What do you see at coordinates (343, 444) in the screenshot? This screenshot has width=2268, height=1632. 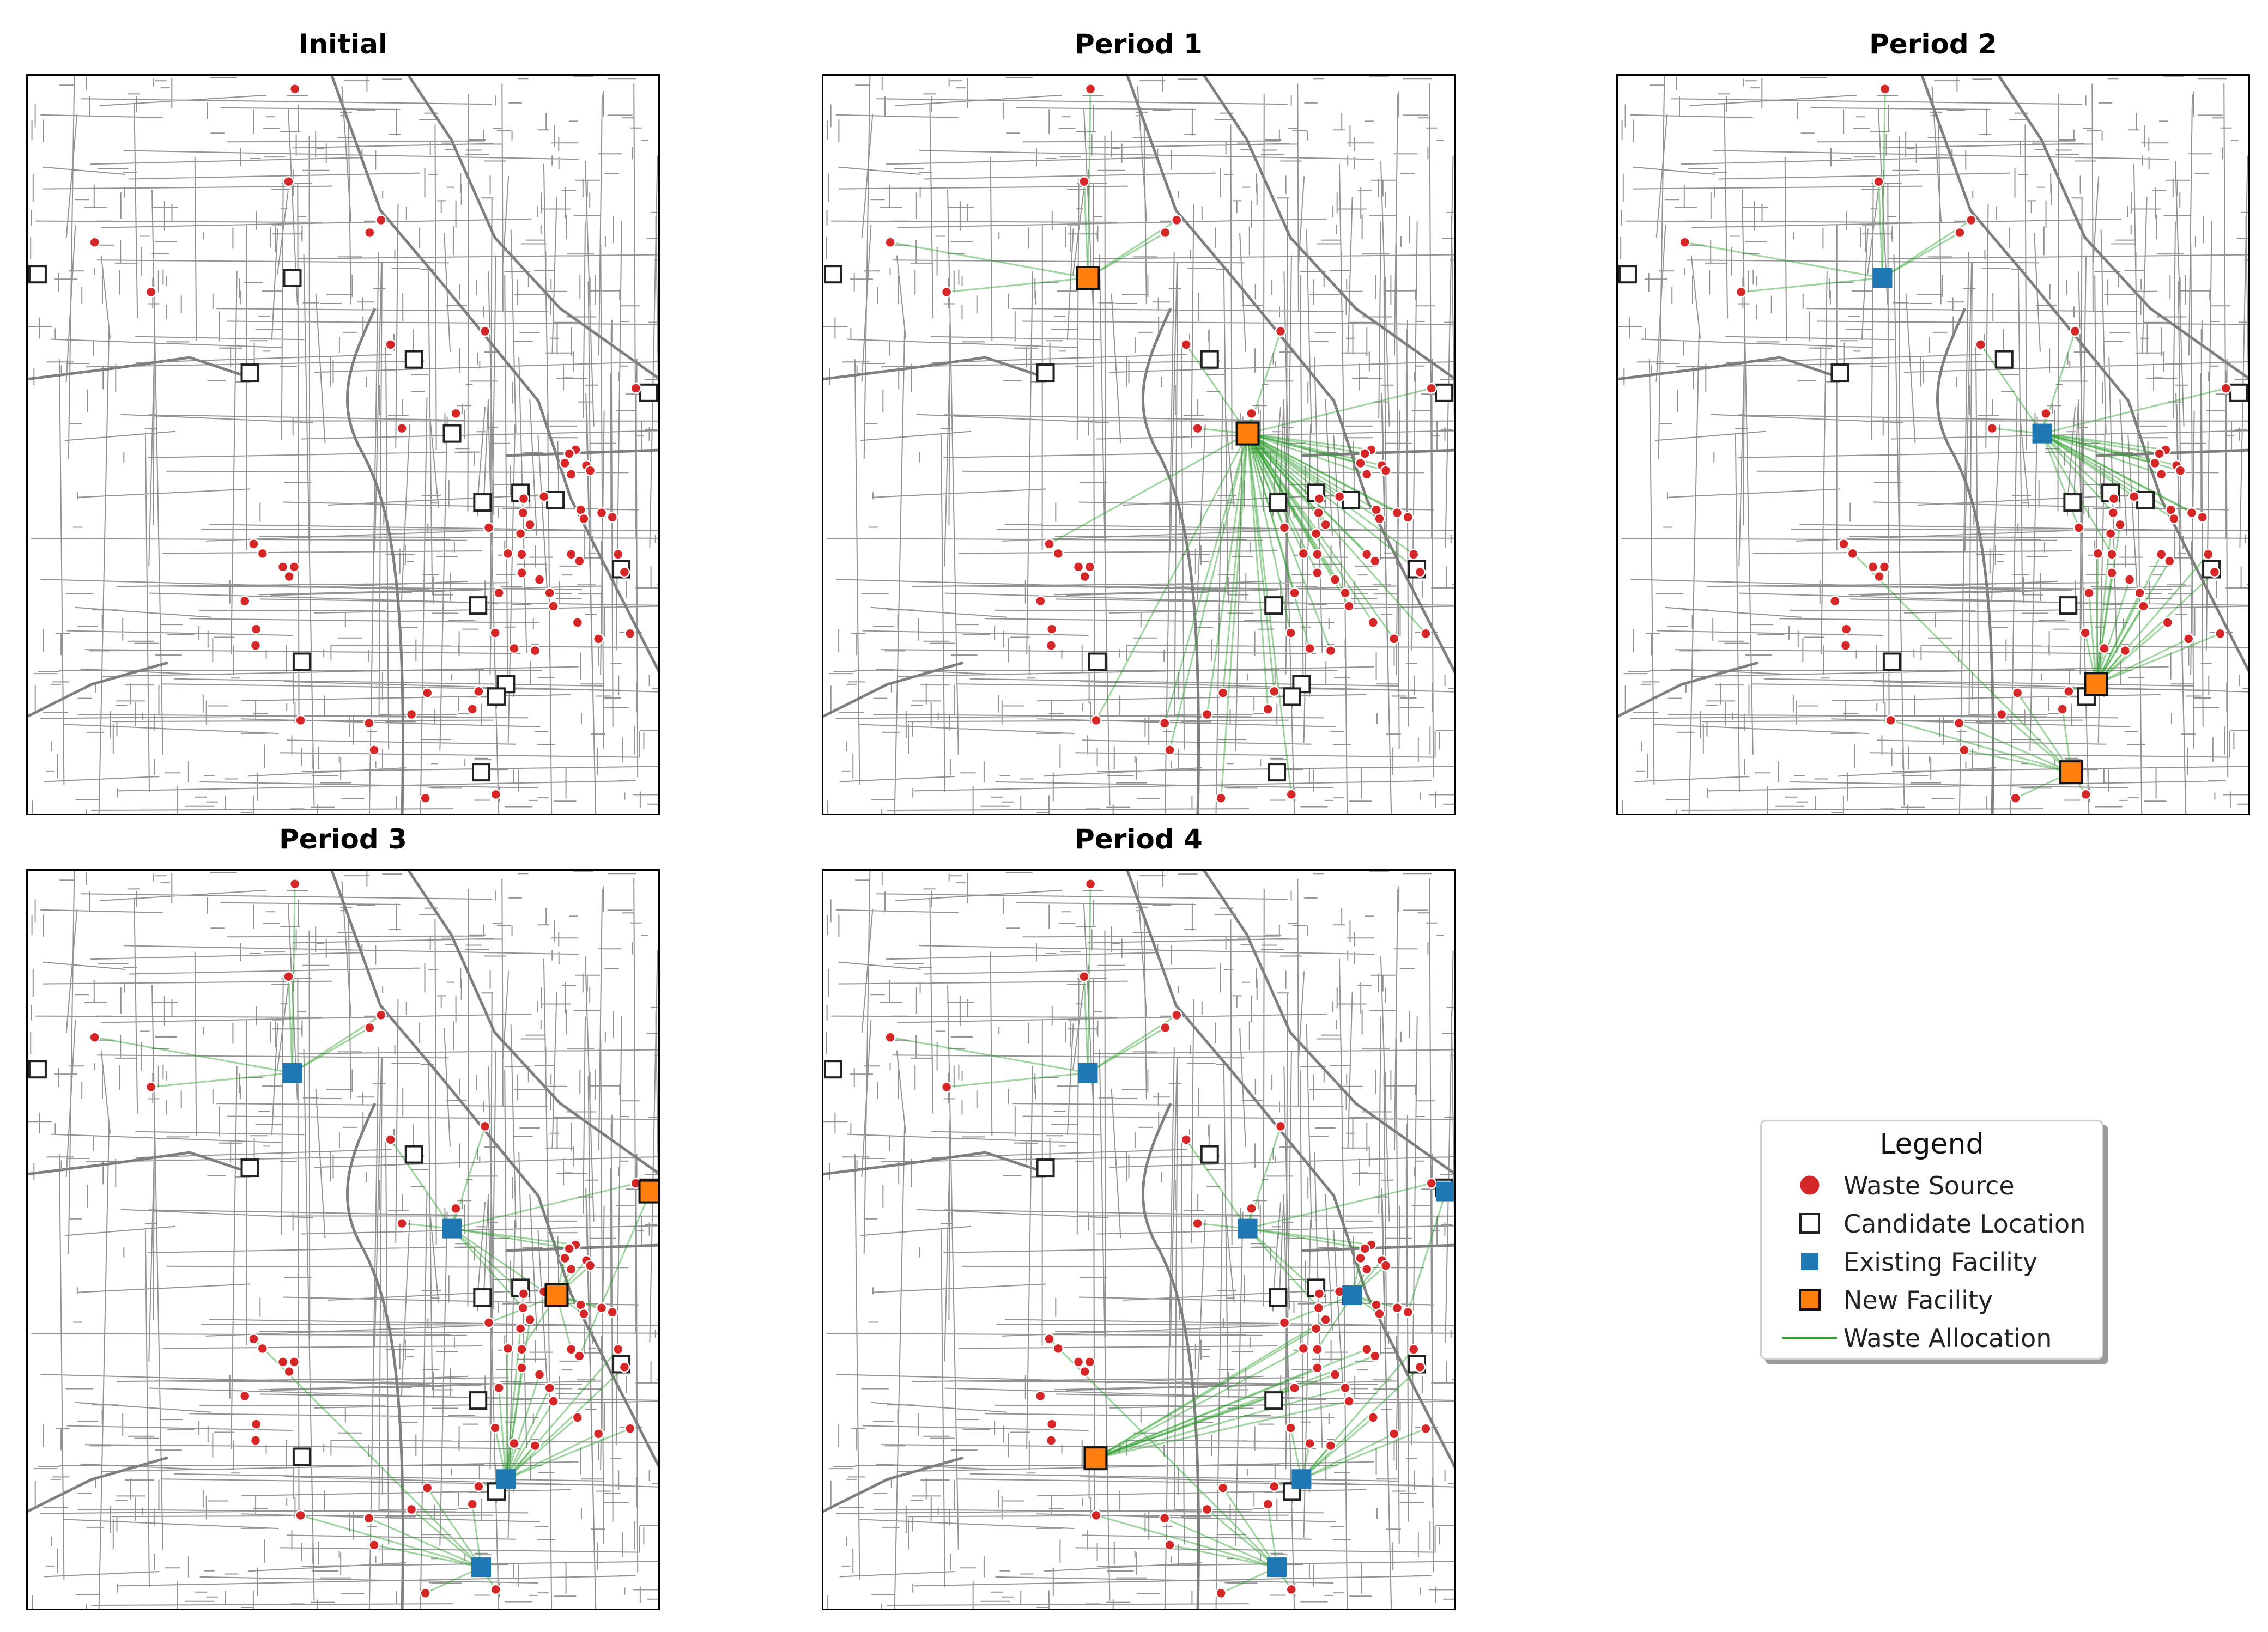 I see `map-background` at bounding box center [343, 444].